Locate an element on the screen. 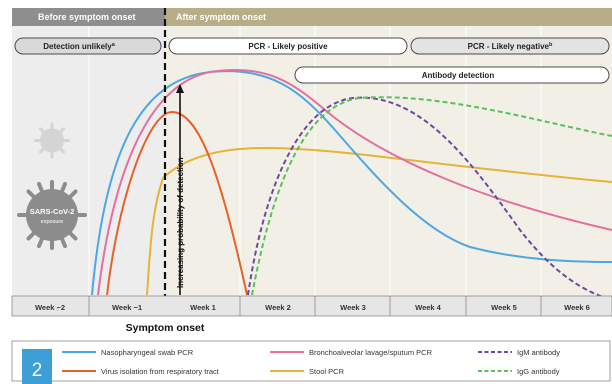  week-label: Week −1 is located at coordinates (127, 307).